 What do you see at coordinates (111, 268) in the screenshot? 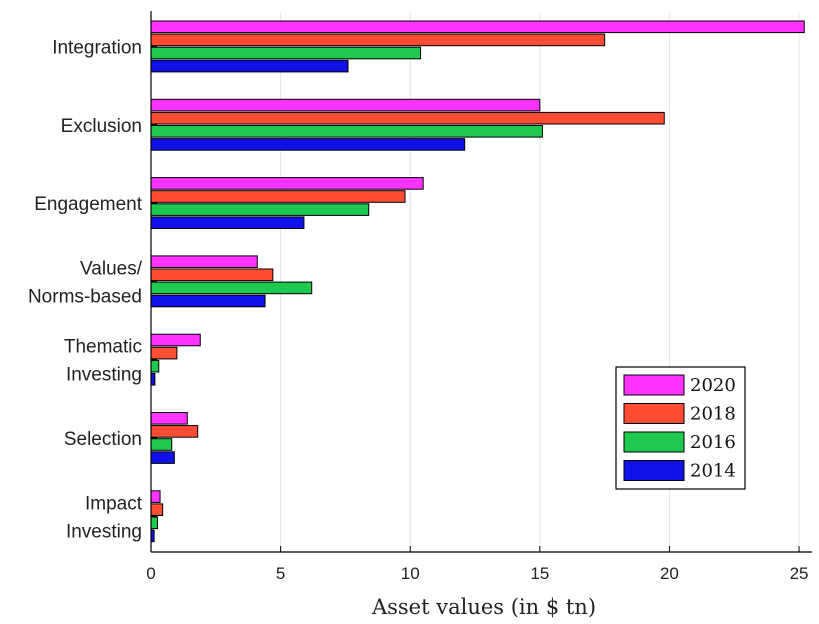
I see `category-label: Values/` at bounding box center [111, 268].